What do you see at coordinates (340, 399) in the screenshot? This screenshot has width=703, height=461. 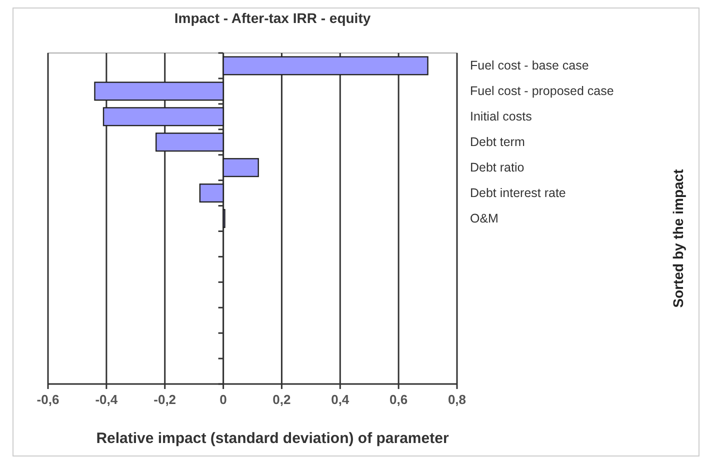 I see `x-tick-label: 0,4` at bounding box center [340, 399].